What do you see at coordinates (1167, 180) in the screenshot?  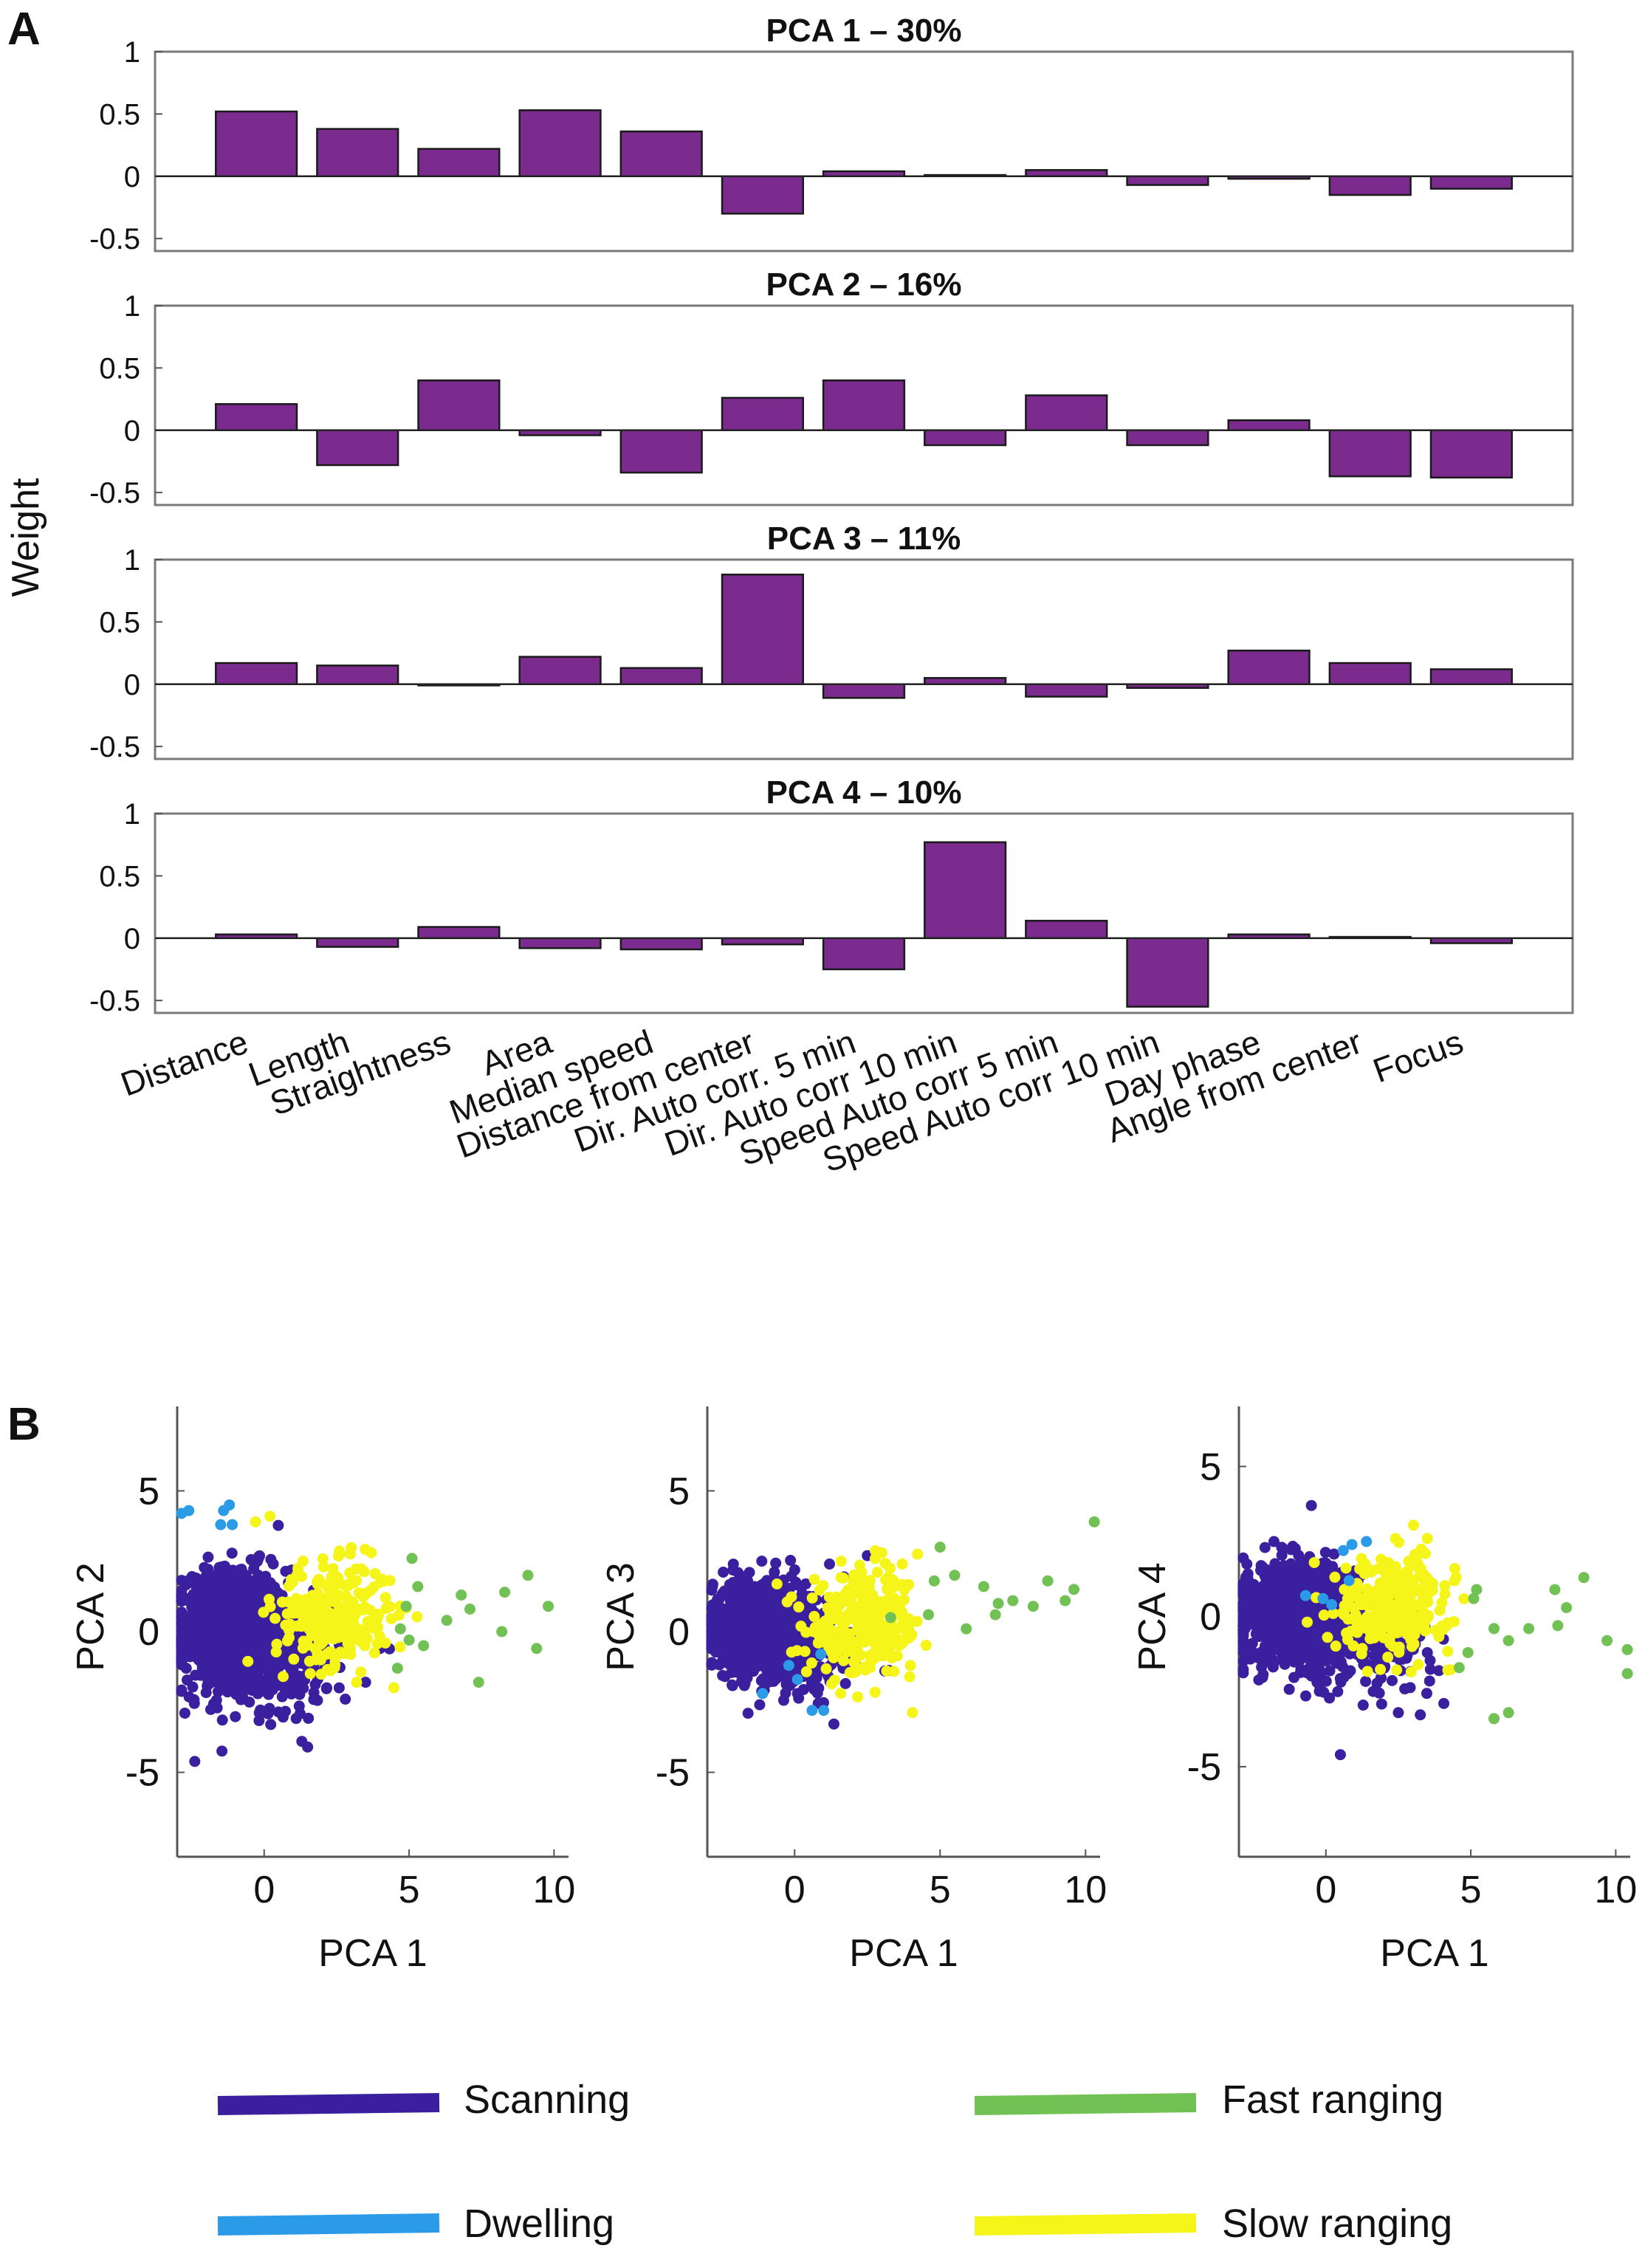 I see `bar-speed-auto-corr-10-min` at bounding box center [1167, 180].